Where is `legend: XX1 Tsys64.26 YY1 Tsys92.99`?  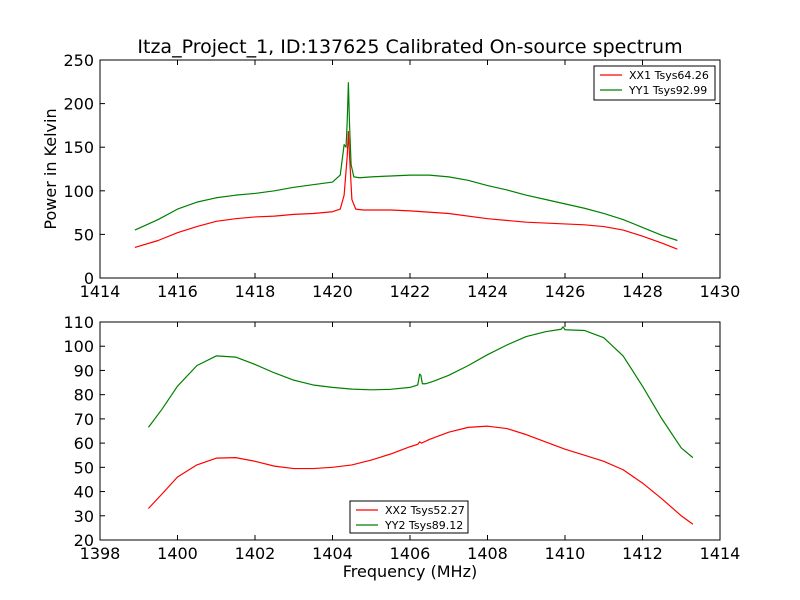 legend: XX1 Tsys64.26 YY1 Tsys92.99 is located at coordinates (654, 83).